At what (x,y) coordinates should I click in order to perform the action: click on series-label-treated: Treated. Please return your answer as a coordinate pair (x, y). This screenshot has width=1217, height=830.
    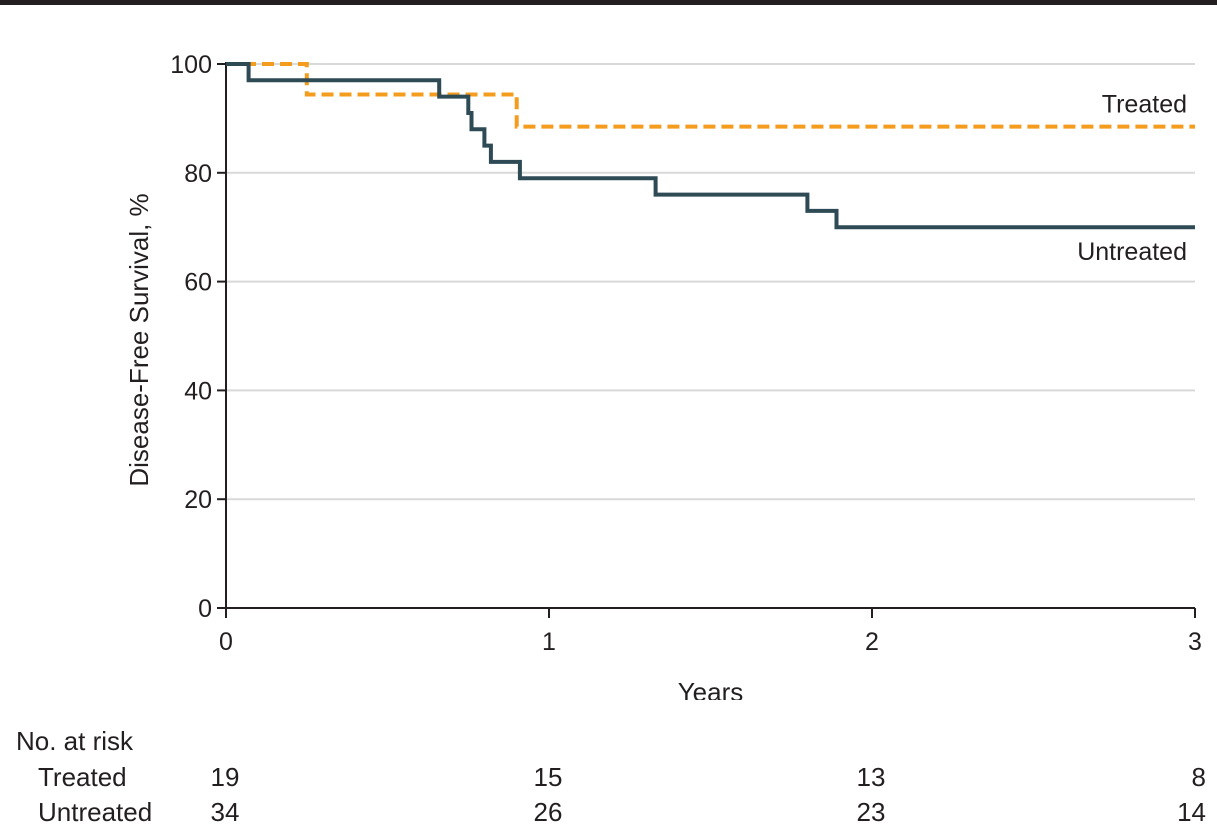
    Looking at the image, I should click on (1144, 105).